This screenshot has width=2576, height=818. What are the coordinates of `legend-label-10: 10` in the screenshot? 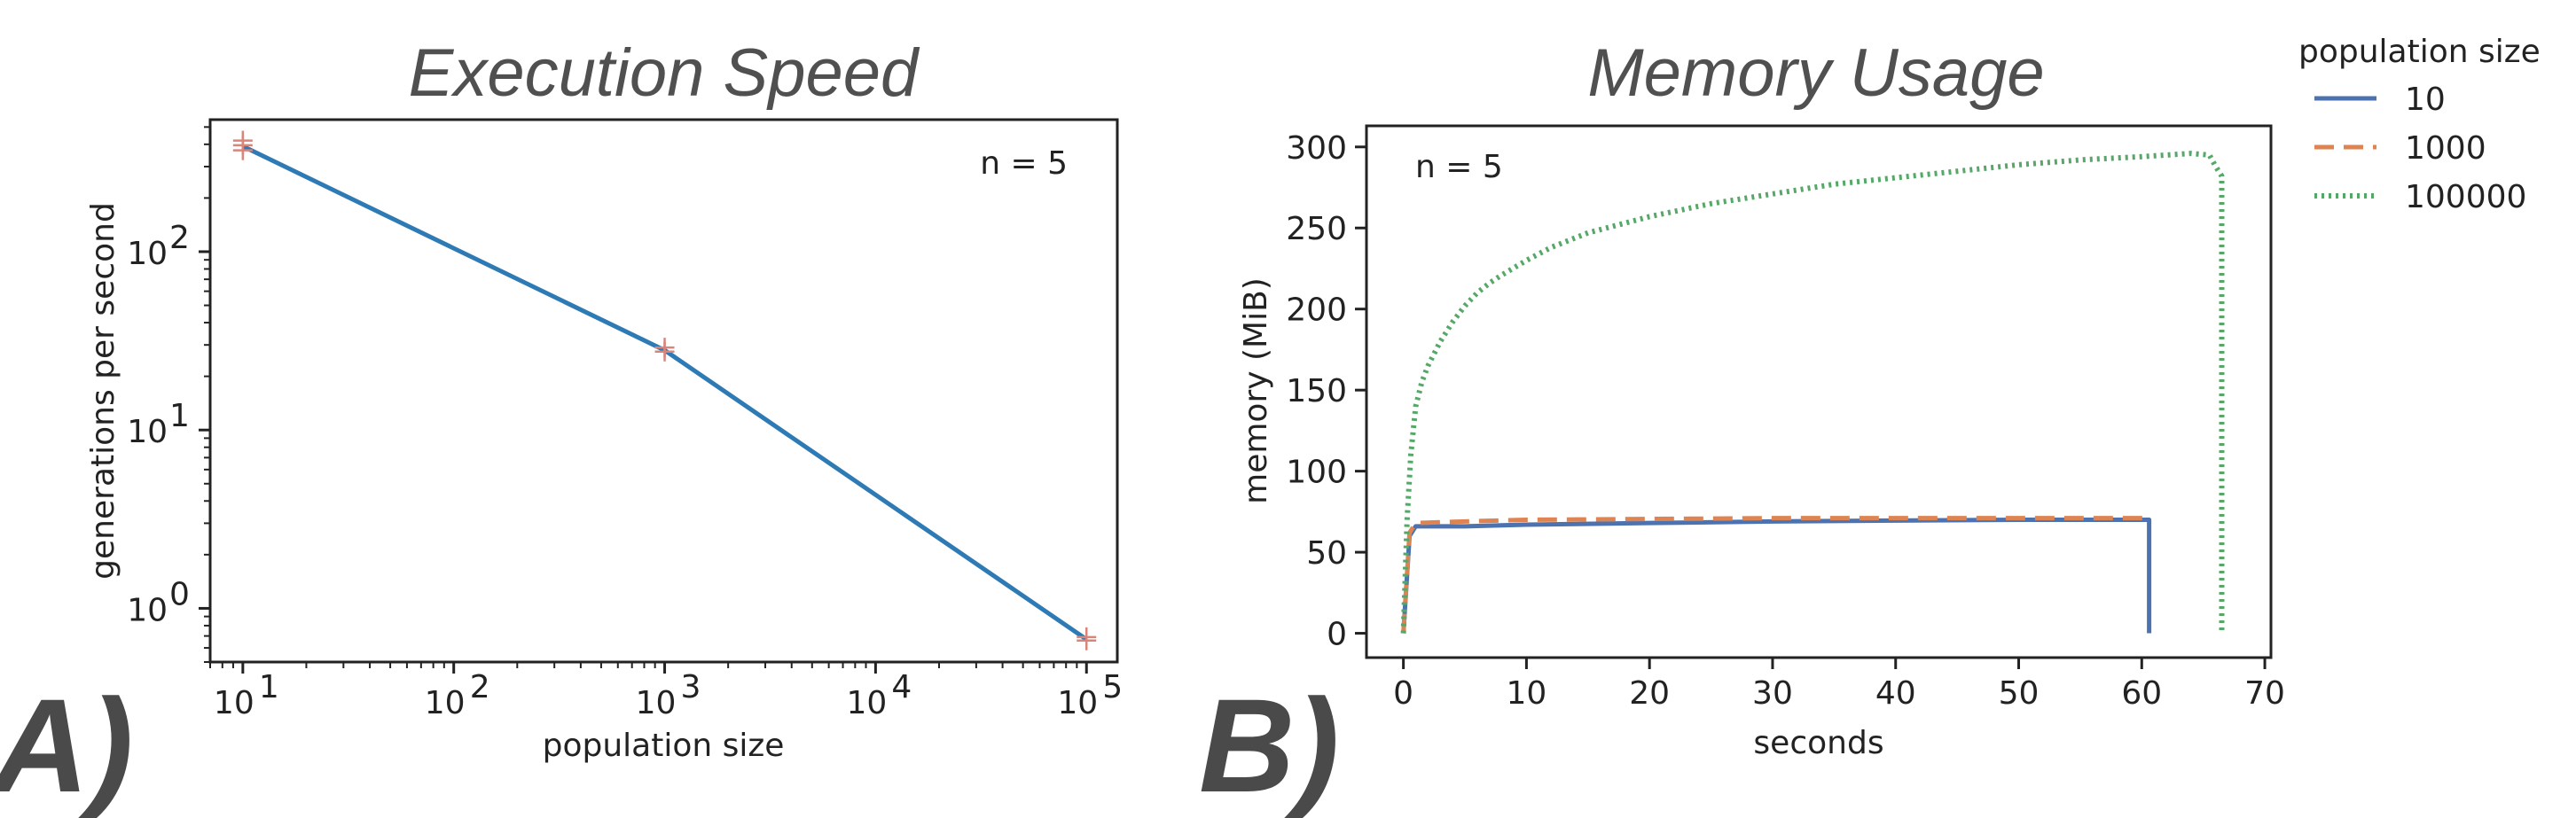 It's located at (2425, 100).